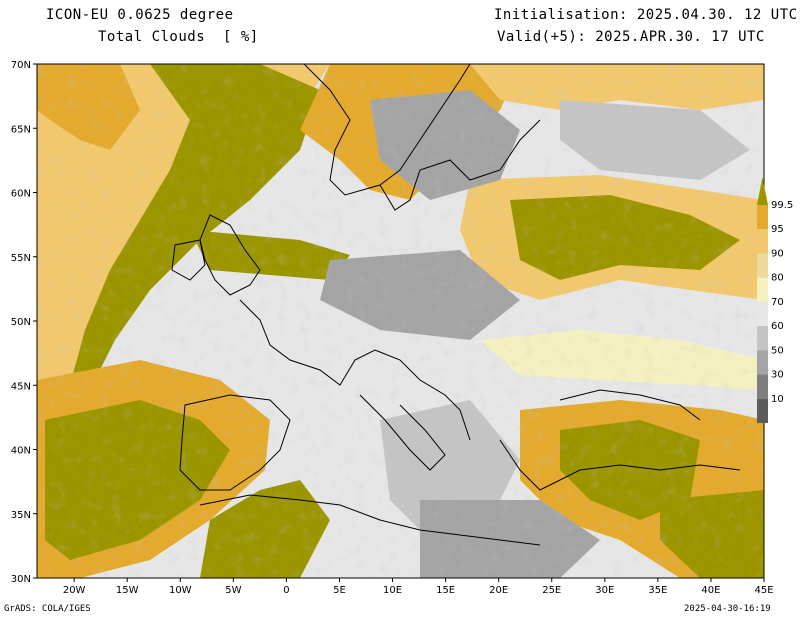 This screenshot has width=800, height=618. What do you see at coordinates (47, 609) in the screenshot?
I see `grads-credit: GrADS: COLA/IGES` at bounding box center [47, 609].